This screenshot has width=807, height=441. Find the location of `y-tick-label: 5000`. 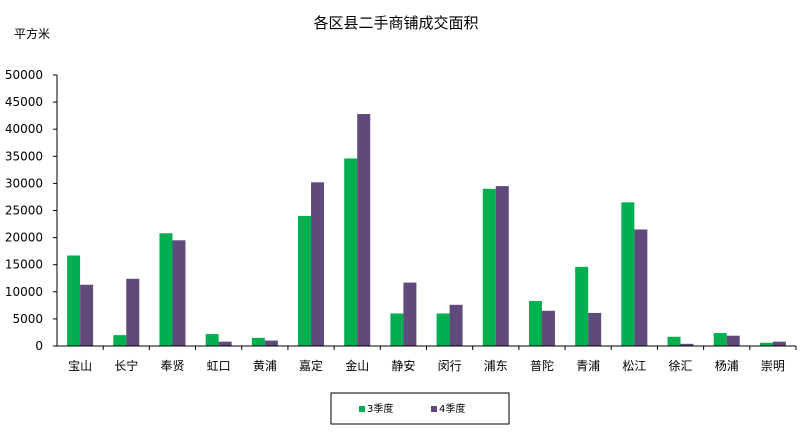

y-tick-label: 5000 is located at coordinates (27, 319).